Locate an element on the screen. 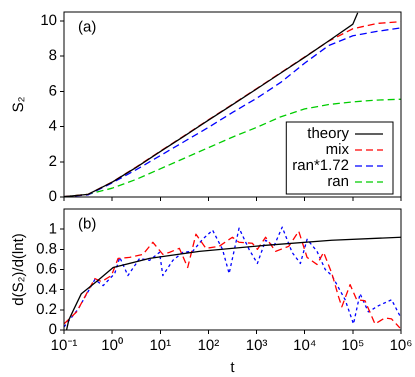 The height and width of the screenshot is (377, 415). y-tick-label: 1 is located at coordinates (52, 229).